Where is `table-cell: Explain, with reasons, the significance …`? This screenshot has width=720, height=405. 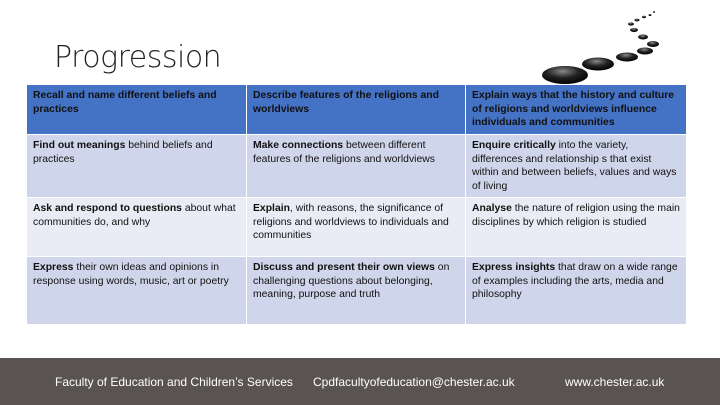
table-cell: Explain, with reasons, the significance … is located at coordinates (356, 227).